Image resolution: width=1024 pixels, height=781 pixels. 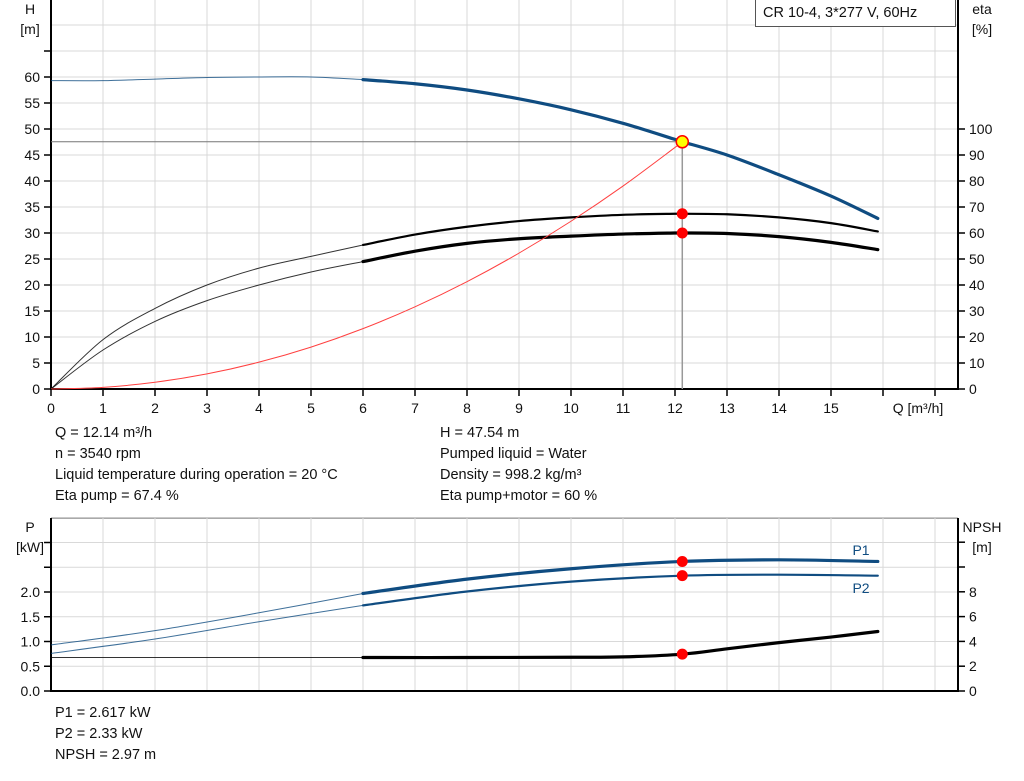 What do you see at coordinates (831, 408) in the screenshot?
I see `x-tick-label: 15` at bounding box center [831, 408].